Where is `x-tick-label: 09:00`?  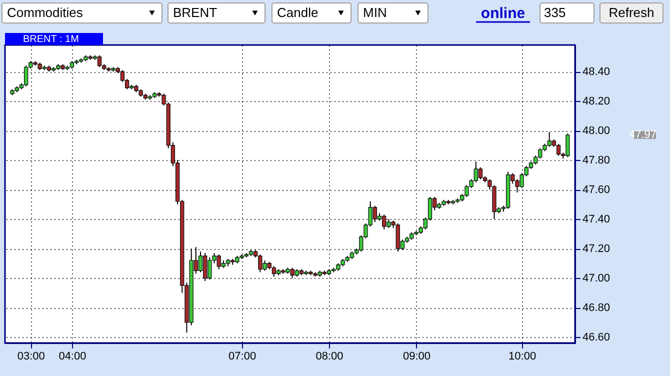 x-tick-label: 09:00 is located at coordinates (416, 356).